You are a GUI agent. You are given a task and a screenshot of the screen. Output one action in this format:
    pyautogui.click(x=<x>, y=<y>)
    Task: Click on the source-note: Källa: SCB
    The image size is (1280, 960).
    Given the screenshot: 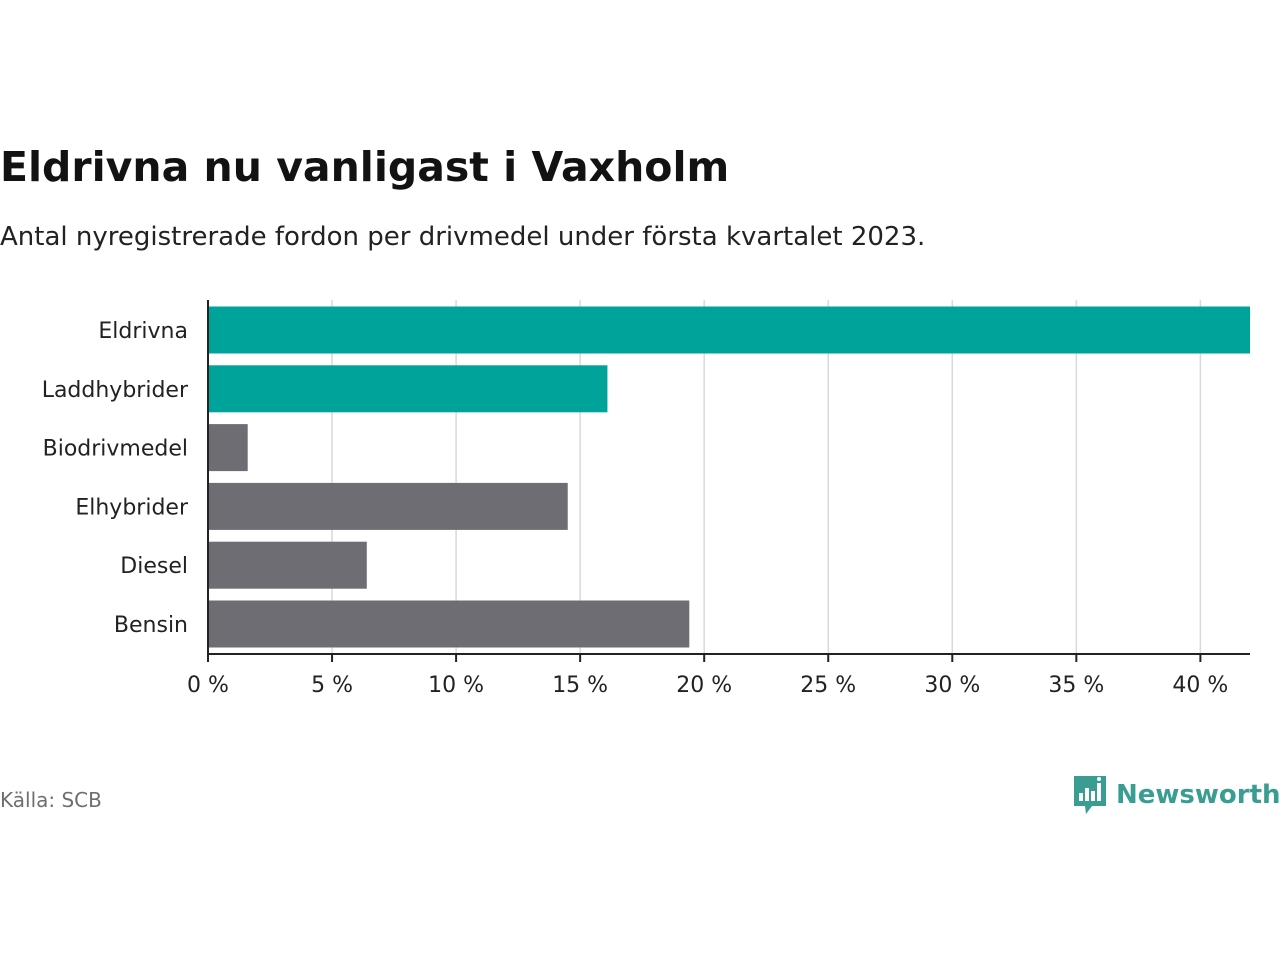 What is the action you would take?
    pyautogui.click(x=51, y=800)
    